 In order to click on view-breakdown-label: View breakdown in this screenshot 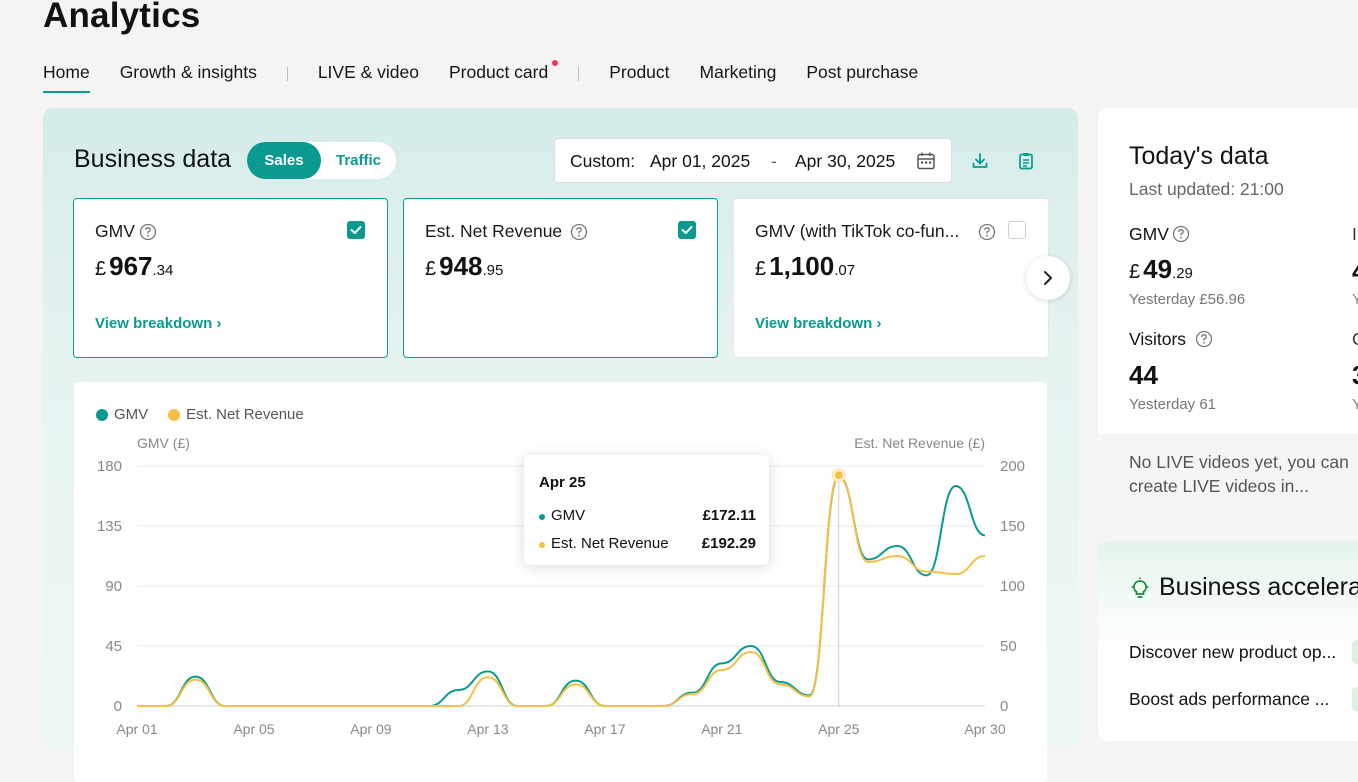, I will do `click(814, 323)`.